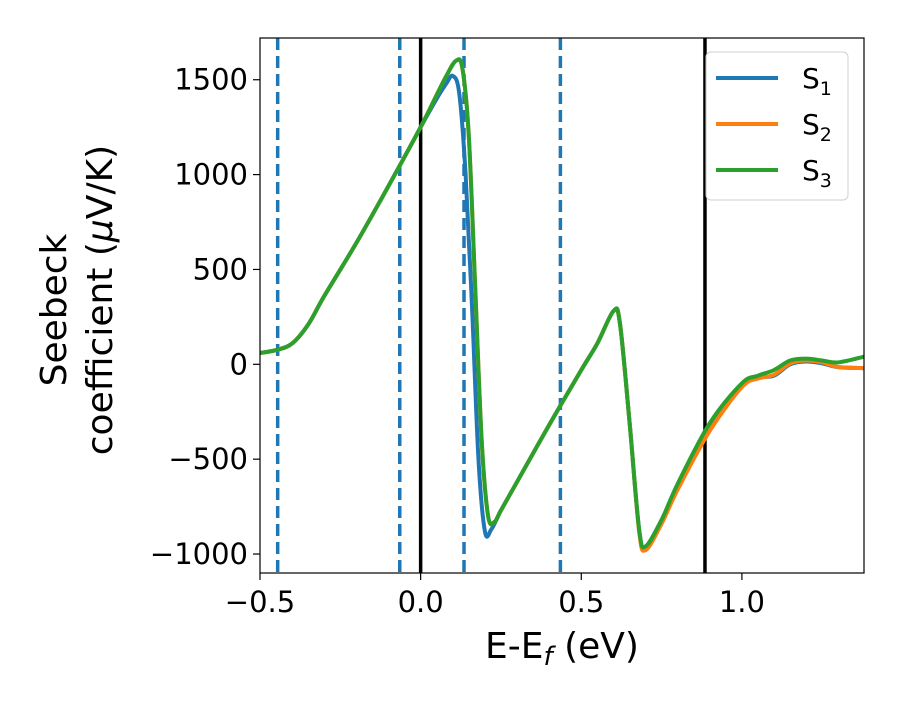  Describe the element at coordinates (596, 646) in the screenshot. I see `x-axis-title-unit: (eV)` at that location.